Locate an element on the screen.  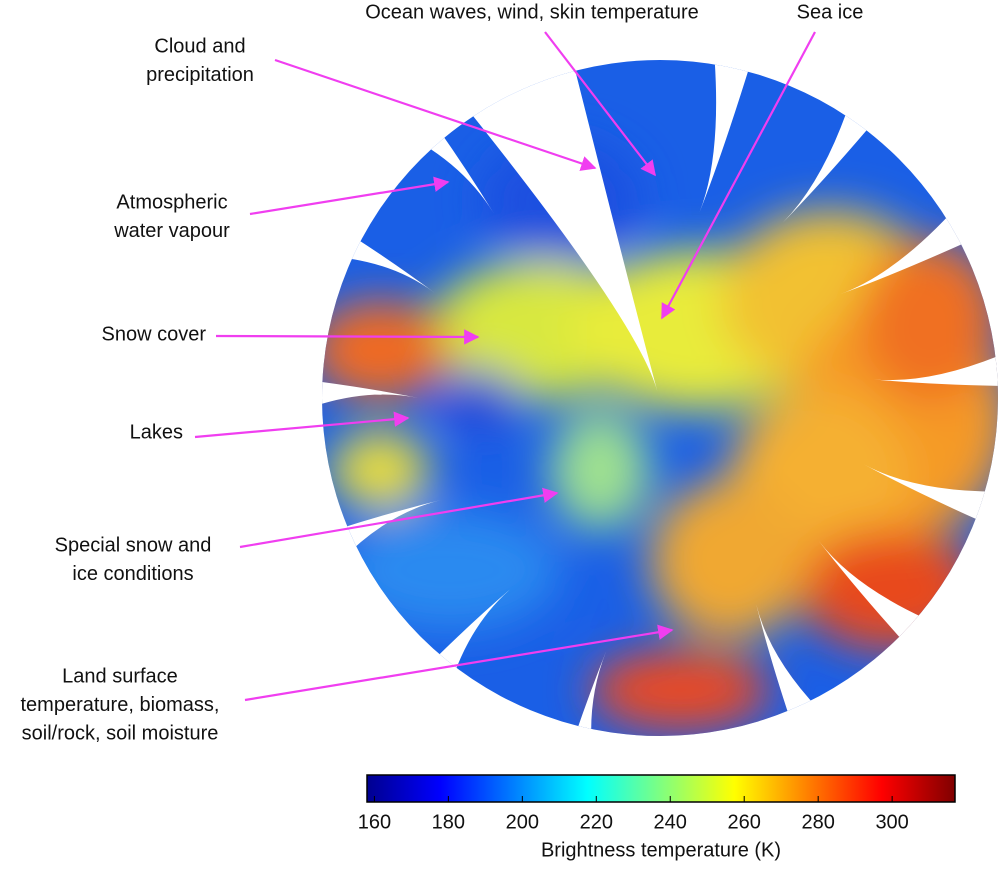
annotation-label: temperature, biomass, is located at coordinates (120, 705).